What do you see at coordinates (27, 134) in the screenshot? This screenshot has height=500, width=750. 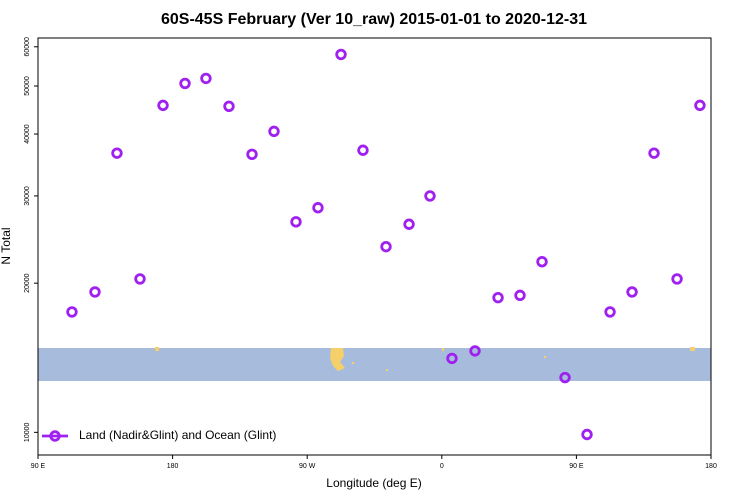 I see `y-tick-label: 40000` at bounding box center [27, 134].